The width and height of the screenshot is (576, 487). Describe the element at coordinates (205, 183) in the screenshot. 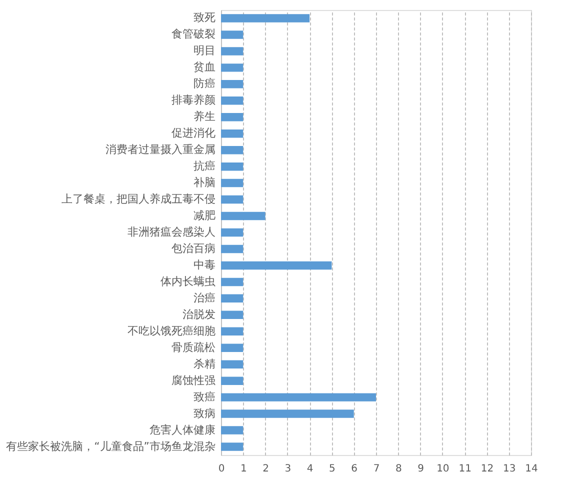

I see `y-tick-label: 补脑` at that location.